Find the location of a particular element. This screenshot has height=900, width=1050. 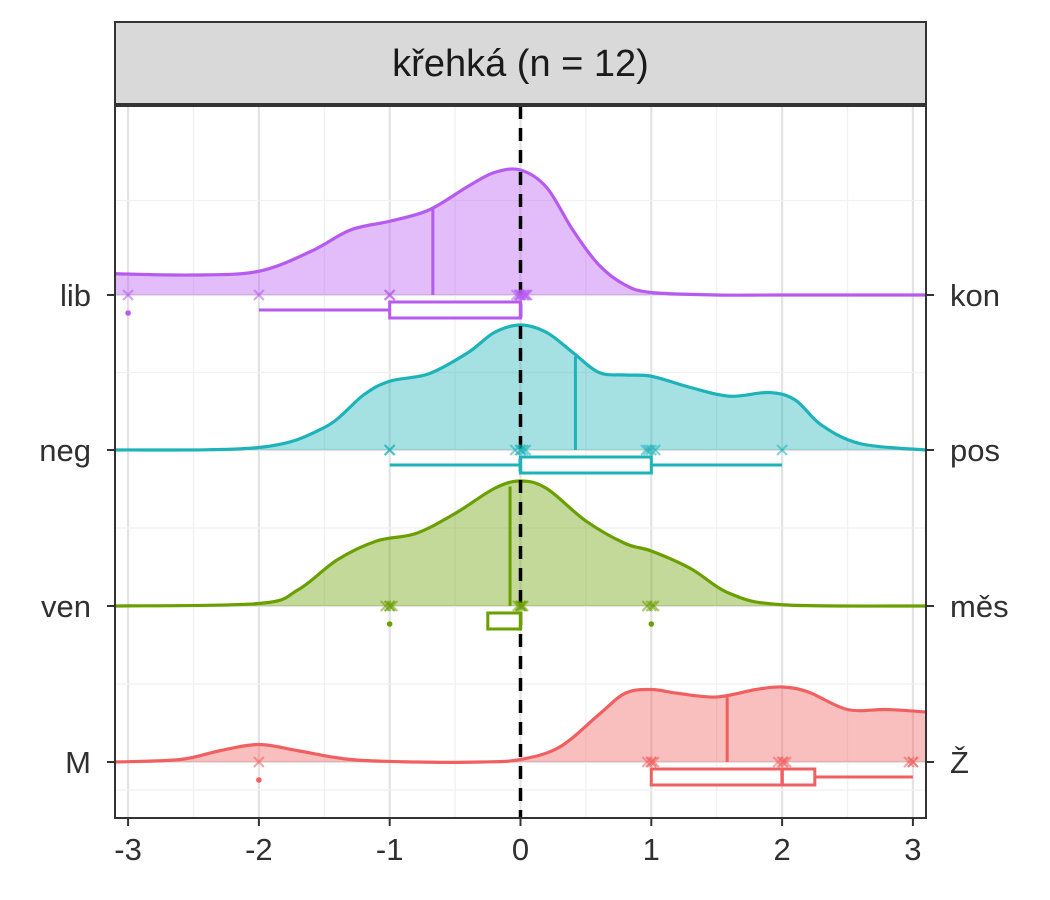

ridge-lib is located at coordinates (520, 232).